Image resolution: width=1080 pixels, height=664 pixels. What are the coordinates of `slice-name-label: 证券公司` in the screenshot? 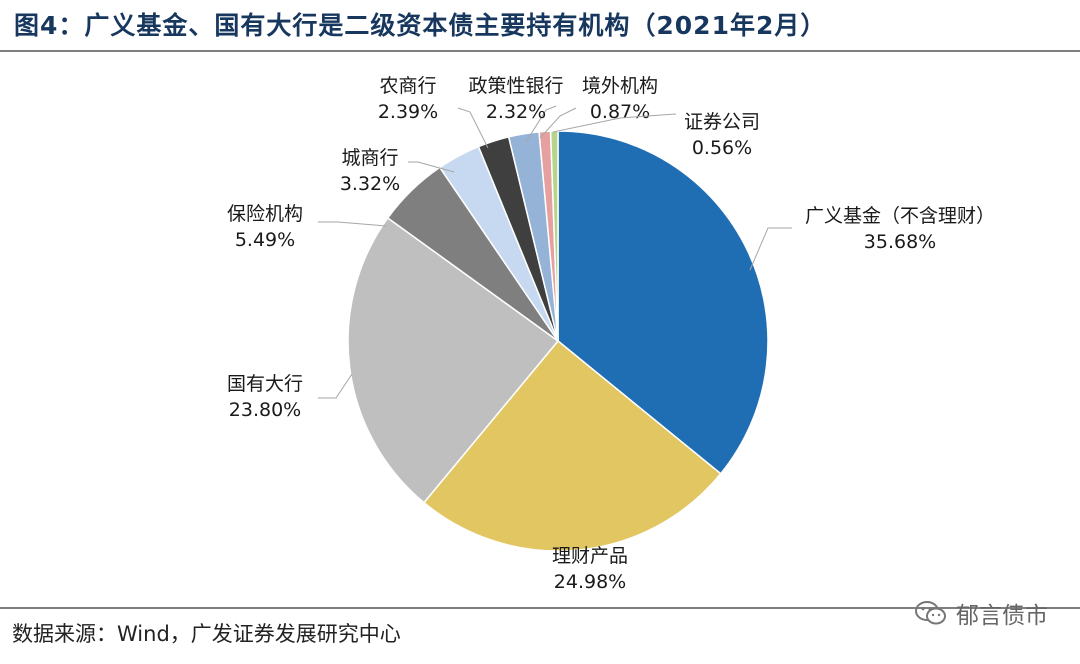 It's located at (722, 122).